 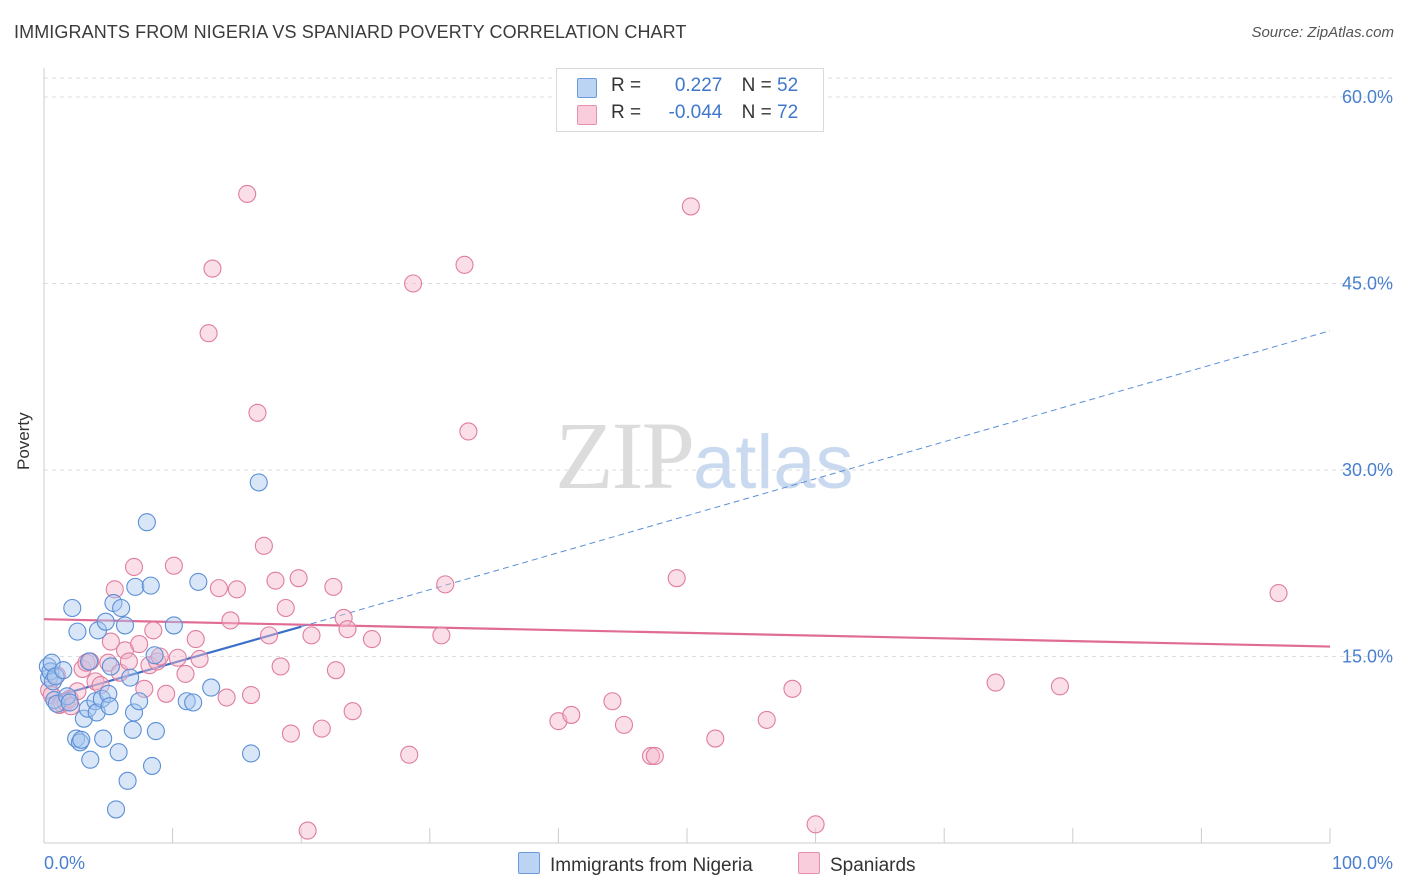 I want to click on chart-source: Source: ZipAtlas.com, so click(x=1322, y=32).